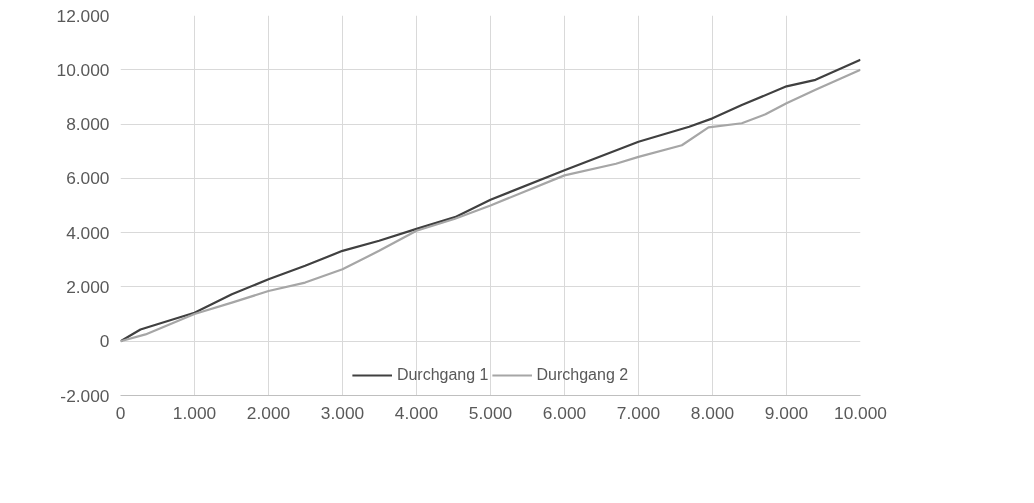 The image size is (1034, 503). I want to click on x-tick-label: 0, so click(120, 412).